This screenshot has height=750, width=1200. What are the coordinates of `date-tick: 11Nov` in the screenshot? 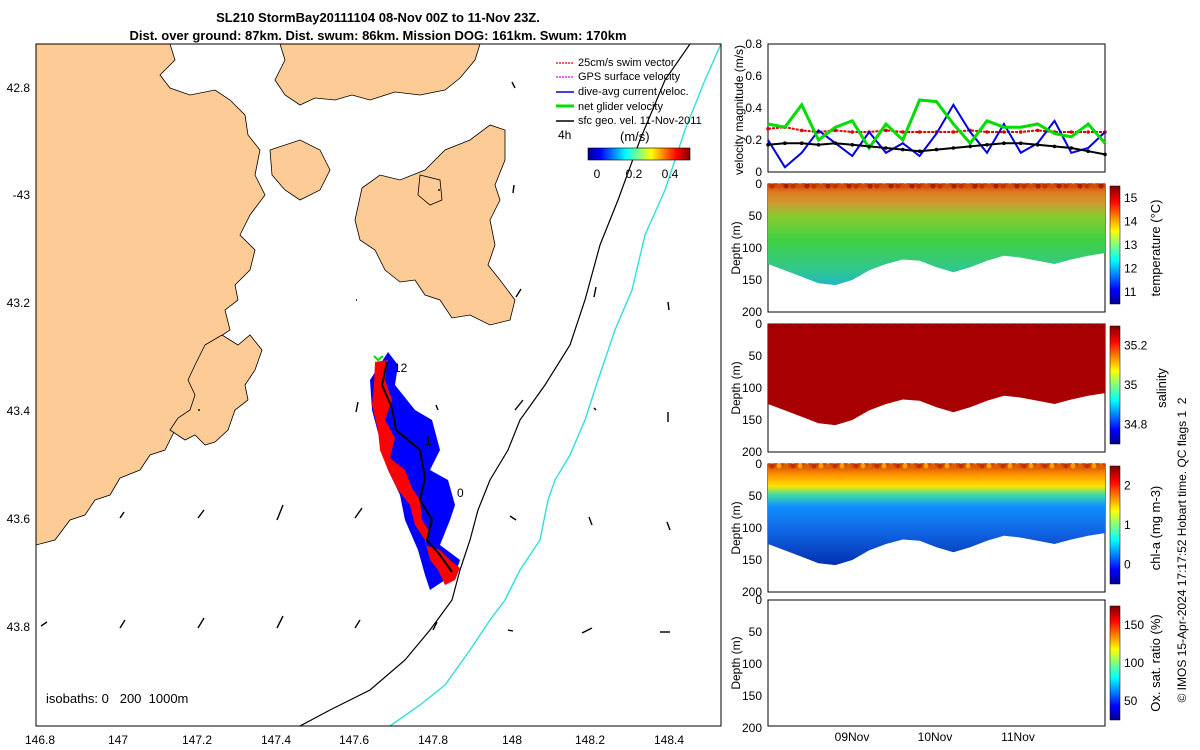 It's located at (1018, 737).